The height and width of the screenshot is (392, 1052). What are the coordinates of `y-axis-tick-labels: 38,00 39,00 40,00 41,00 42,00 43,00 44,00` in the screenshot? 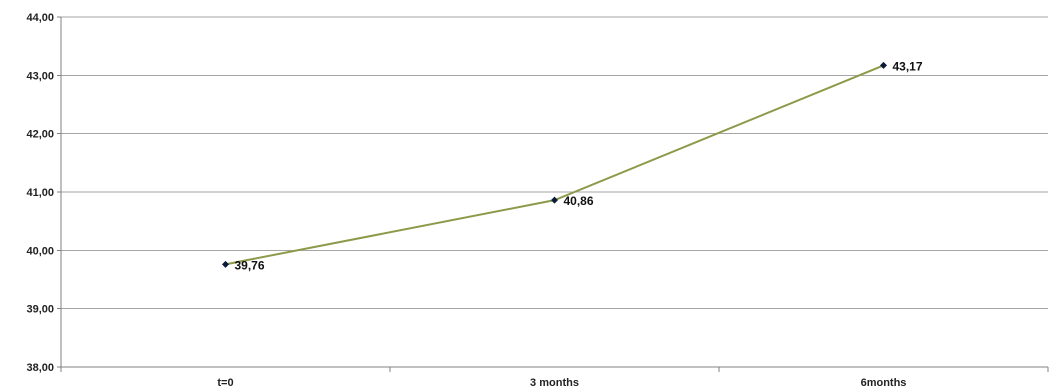 It's located at (40, 193).